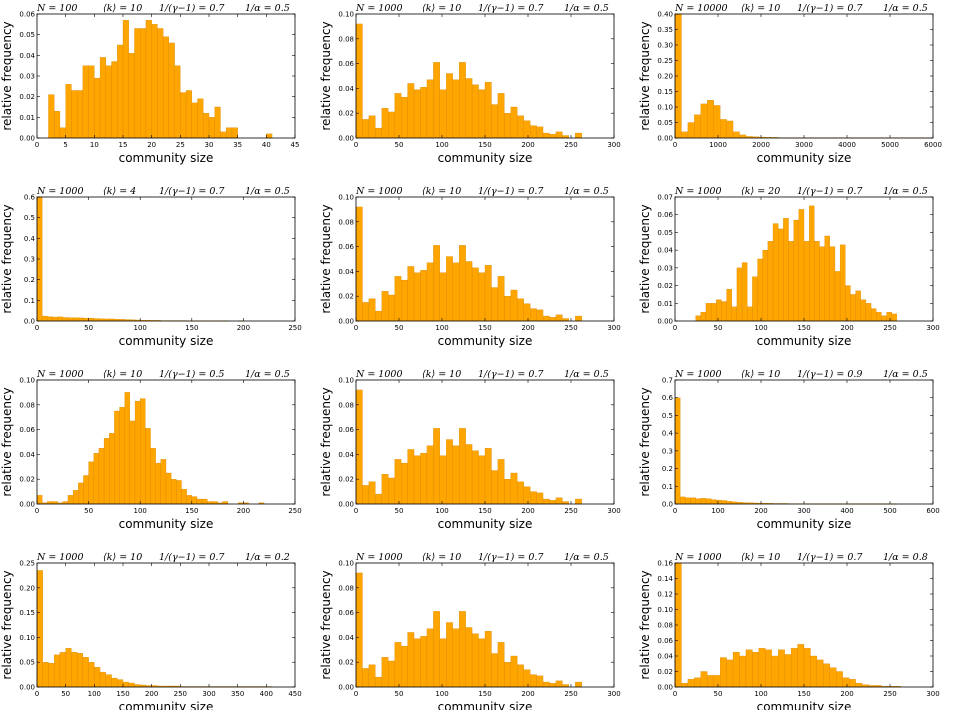  Describe the element at coordinates (65, 145) in the screenshot. I see `x-tick-label: 5` at that location.